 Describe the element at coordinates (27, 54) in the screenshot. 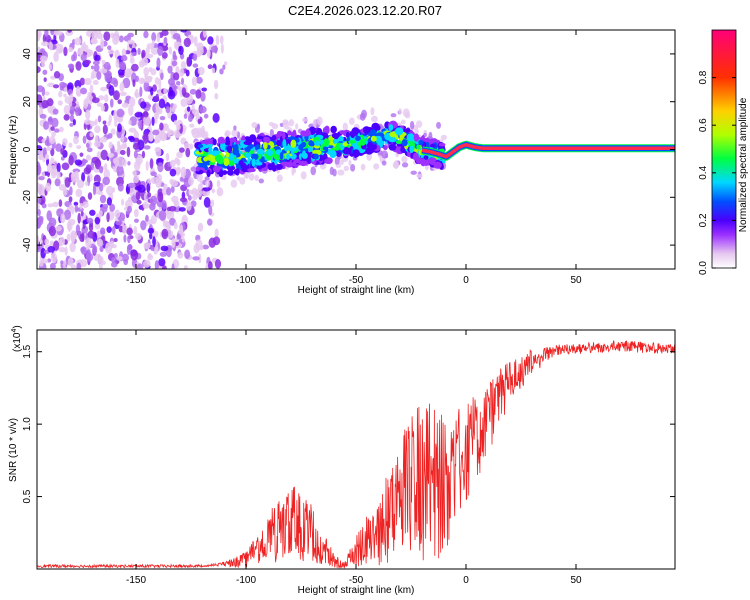

I see `y-tick-label: 40` at that location.